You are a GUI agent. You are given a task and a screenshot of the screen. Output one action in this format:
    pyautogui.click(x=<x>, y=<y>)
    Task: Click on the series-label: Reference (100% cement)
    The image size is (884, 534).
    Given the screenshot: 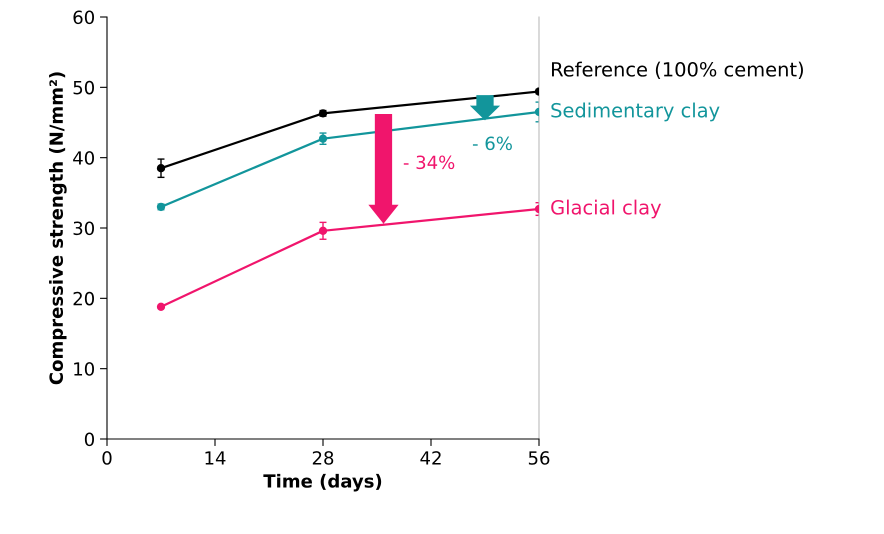 What is the action you would take?
    pyautogui.click(x=677, y=70)
    